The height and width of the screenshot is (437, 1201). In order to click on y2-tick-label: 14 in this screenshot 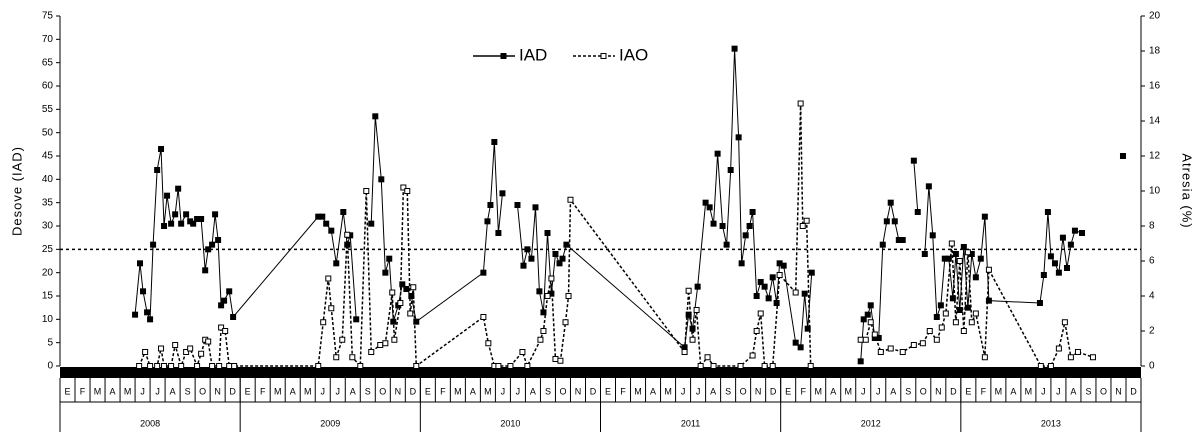, I will do `click(1155, 121)`.